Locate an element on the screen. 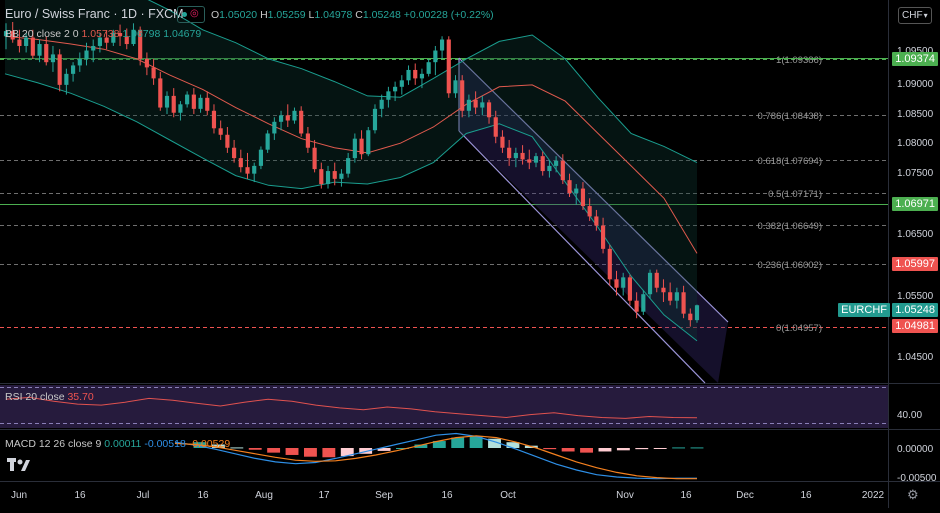 This screenshot has height=513, width=940. settings-gear-icon: ⚙ is located at coordinates (913, 494).